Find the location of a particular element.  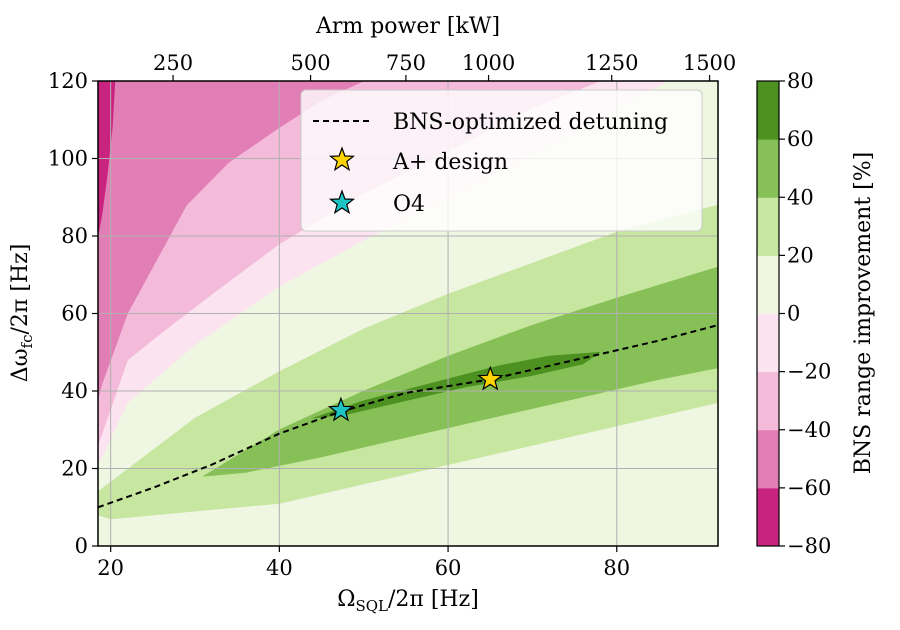

top-x-axis: 250 500 750 1000 1250 1500 is located at coordinates (444, 66).